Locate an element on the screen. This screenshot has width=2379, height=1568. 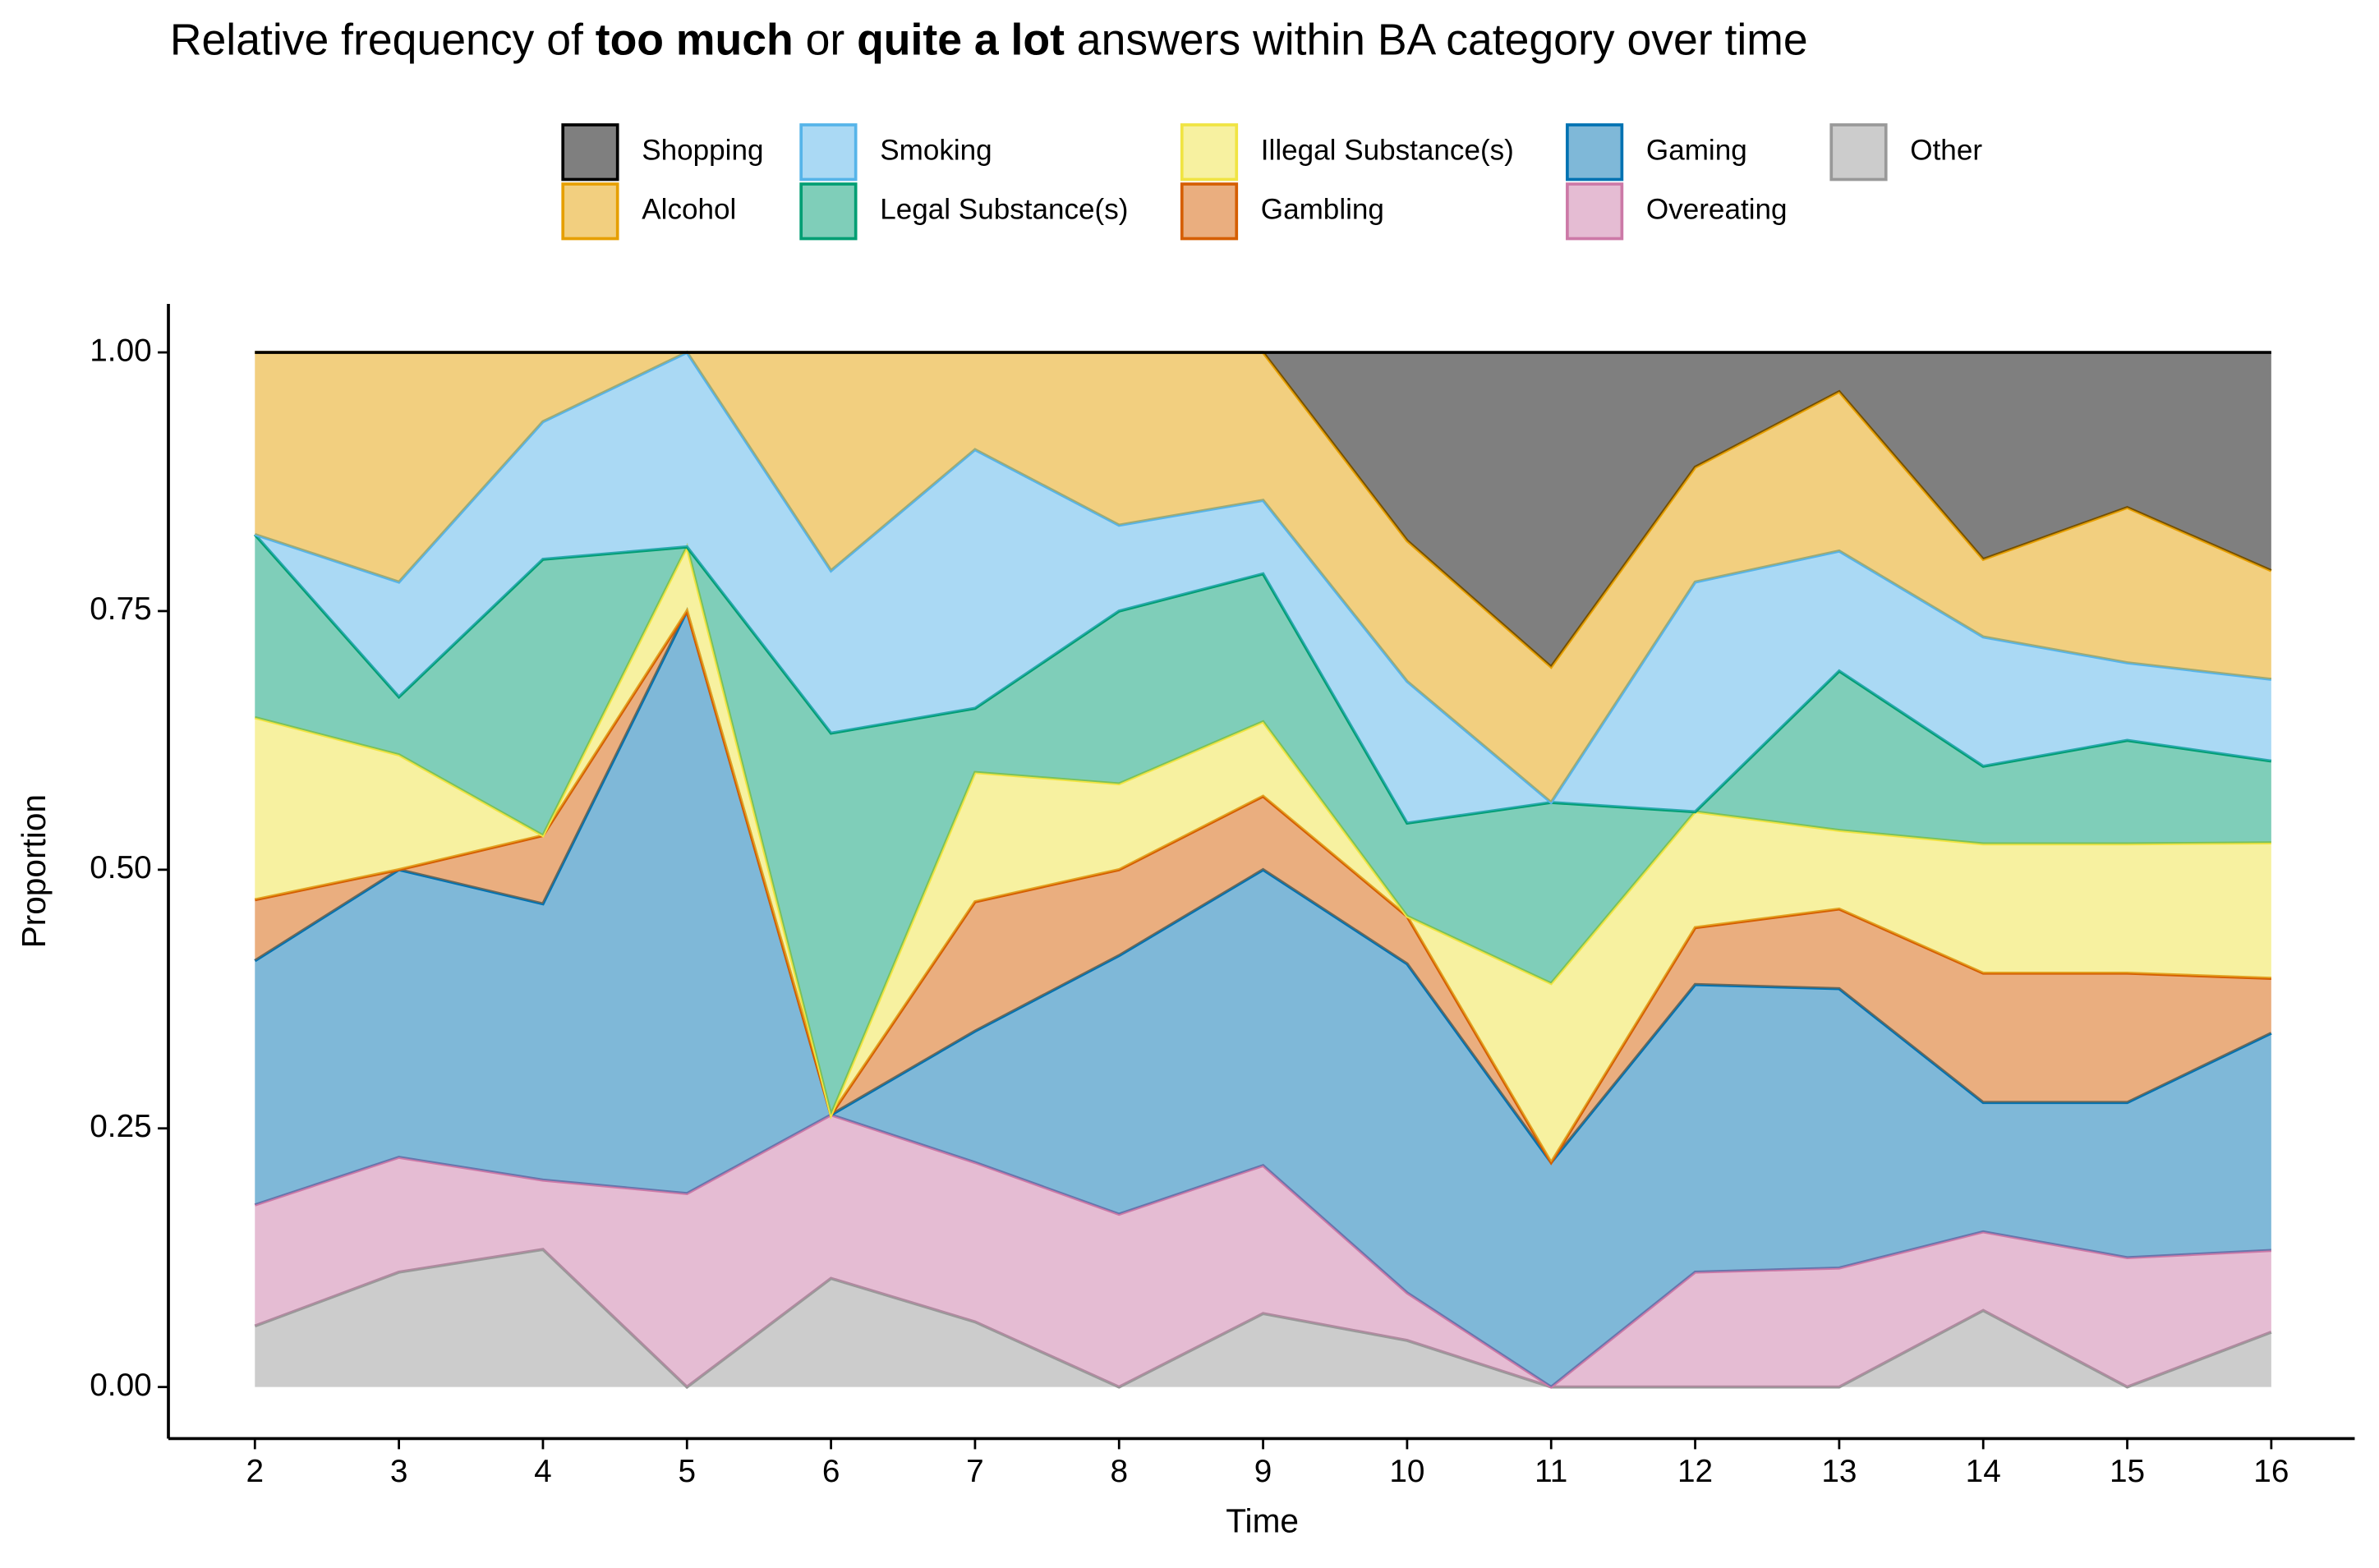
x-tick-label: 7 is located at coordinates (975, 1472).